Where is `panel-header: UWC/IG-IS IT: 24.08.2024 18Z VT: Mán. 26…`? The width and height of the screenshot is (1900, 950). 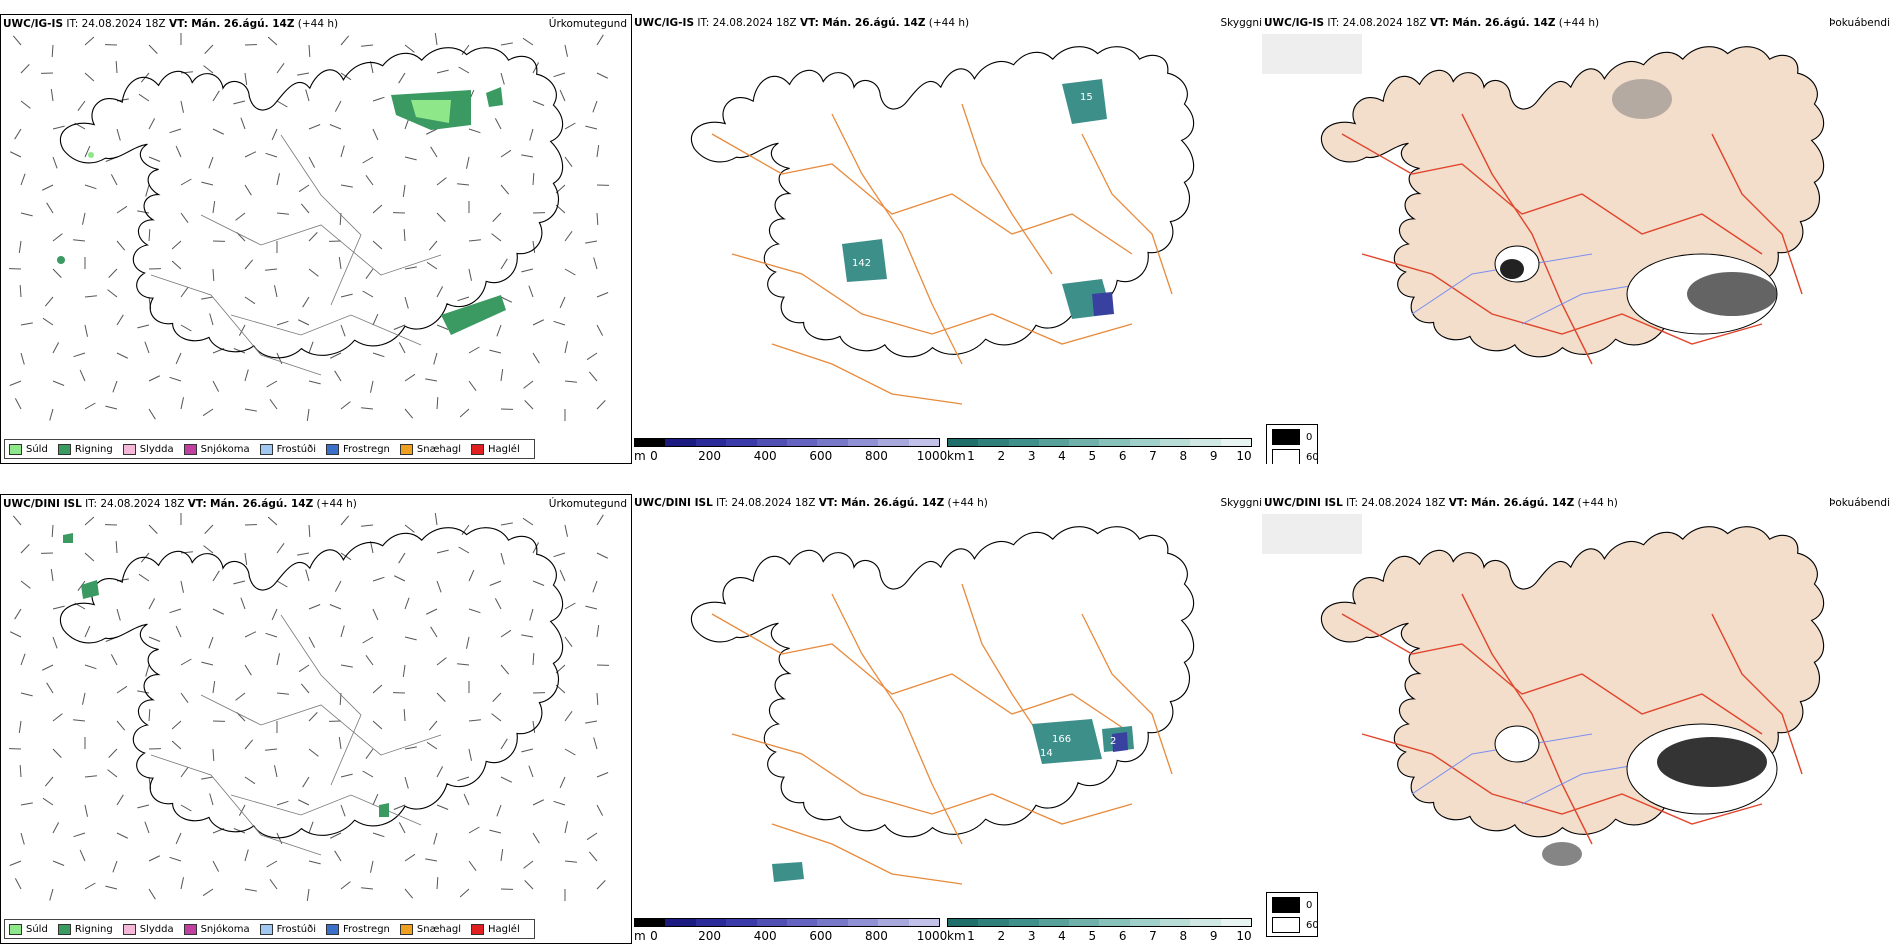
panel-header: UWC/IG-IS IT: 24.08.2024 18Z VT: Mán. 26… is located at coordinates (171, 24).